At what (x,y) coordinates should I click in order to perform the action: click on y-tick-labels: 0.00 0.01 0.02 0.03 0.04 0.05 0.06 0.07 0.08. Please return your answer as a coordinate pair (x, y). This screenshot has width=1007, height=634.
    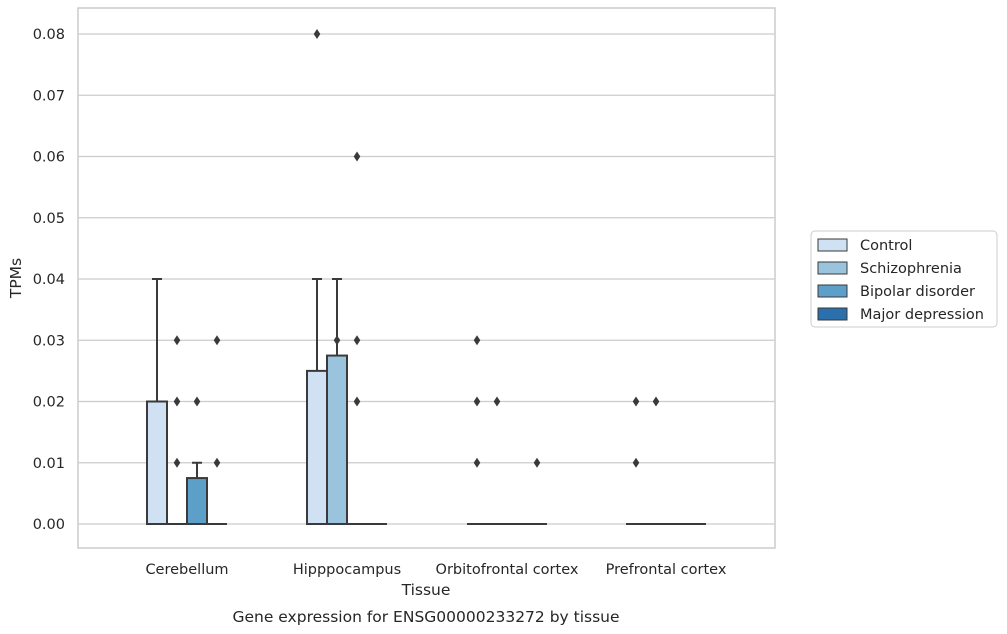
    Looking at the image, I should click on (49, 280).